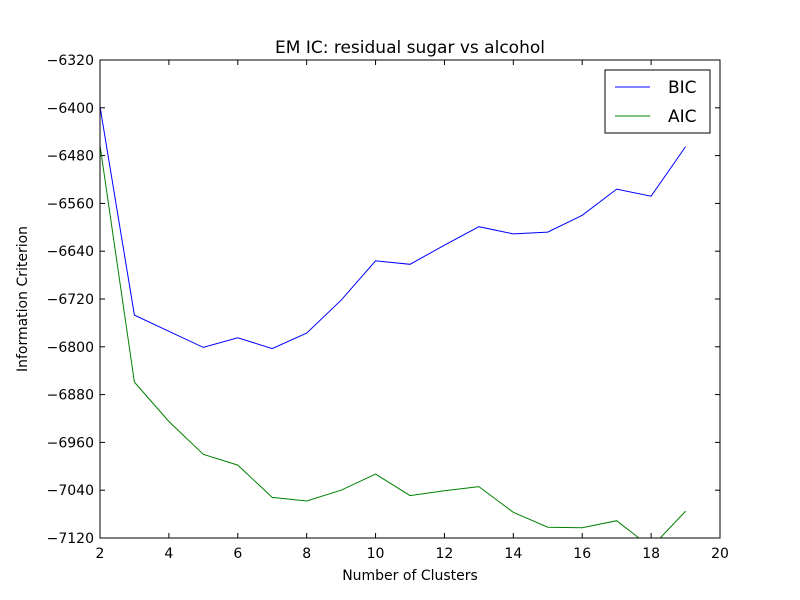  Describe the element at coordinates (70, 443) in the screenshot. I see `y-tick-label: −6960` at that location.